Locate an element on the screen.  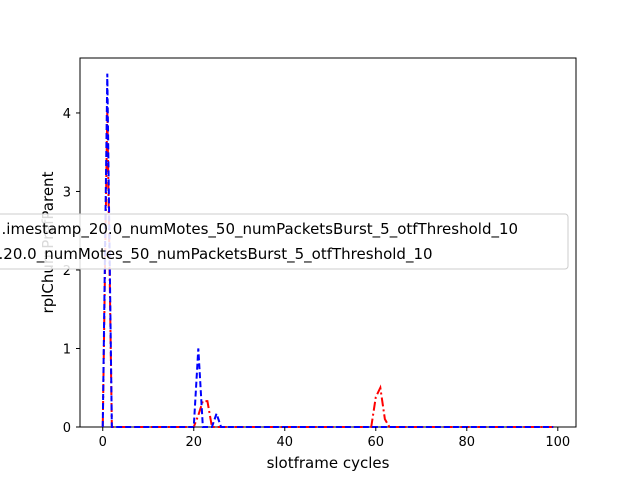
x-axis-label: slotframe cycles is located at coordinates (328, 463).